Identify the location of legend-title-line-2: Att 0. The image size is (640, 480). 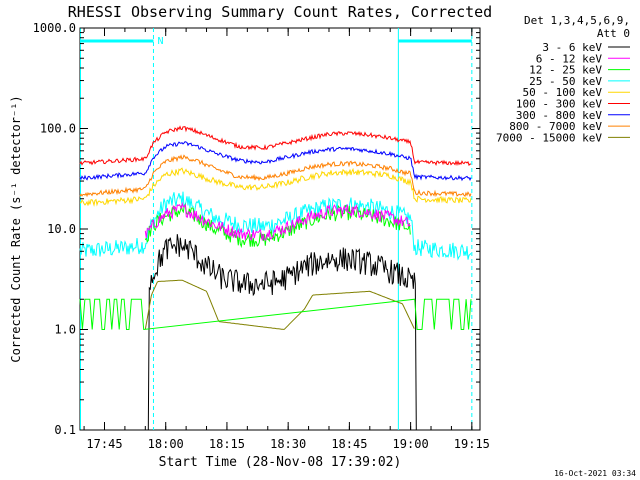
(613, 33).